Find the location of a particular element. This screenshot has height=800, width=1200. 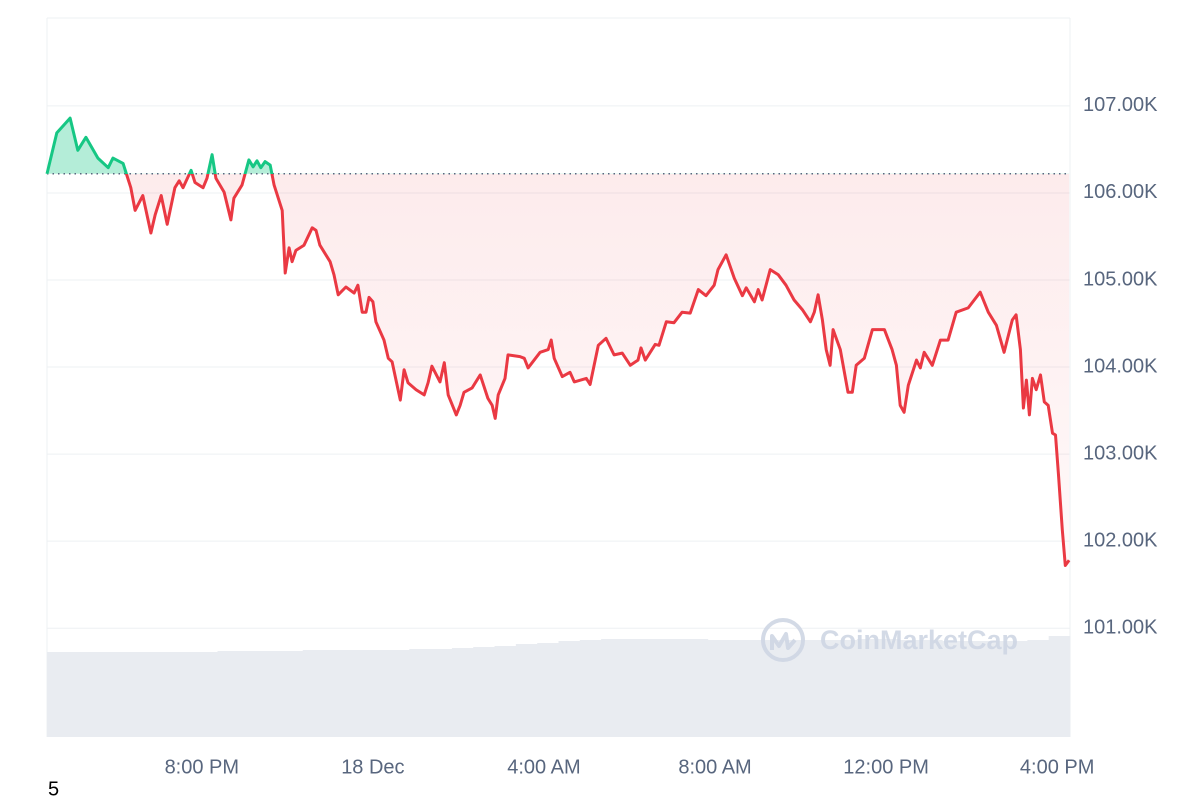

y-tick-label: 102.00K is located at coordinates (1120, 540).